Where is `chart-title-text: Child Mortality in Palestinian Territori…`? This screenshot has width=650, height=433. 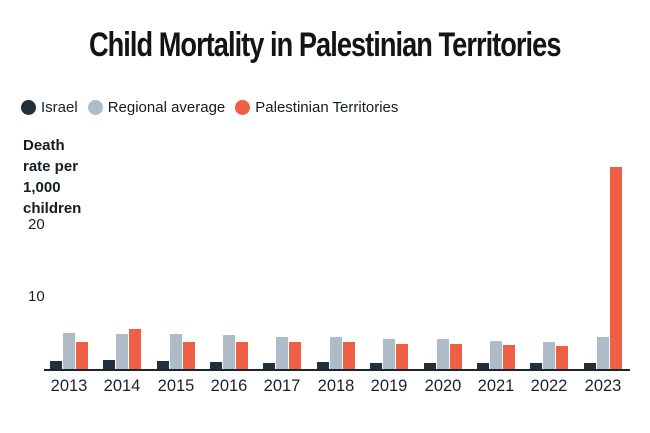 chart-title-text: Child Mortality in Palestinian Territori… is located at coordinates (325, 45).